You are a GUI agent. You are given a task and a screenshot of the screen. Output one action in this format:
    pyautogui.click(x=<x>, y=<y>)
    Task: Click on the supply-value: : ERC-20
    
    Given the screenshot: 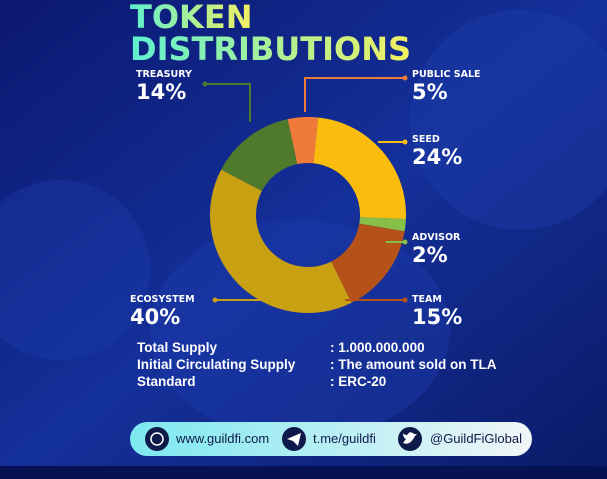 What is the action you would take?
    pyautogui.click(x=358, y=381)
    